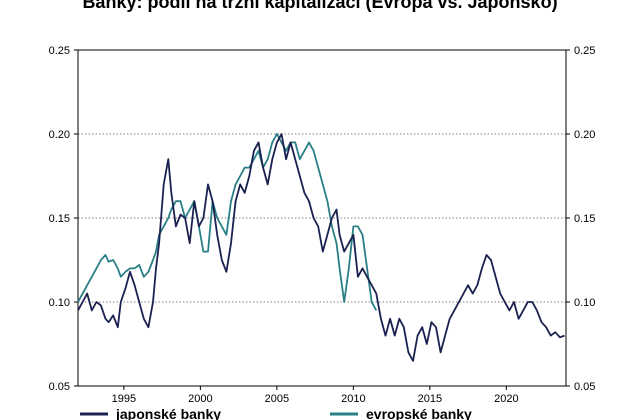  I want to click on y-axis-left: 0.05 0.10 0.15 0.20 0.25, so click(63, 219).